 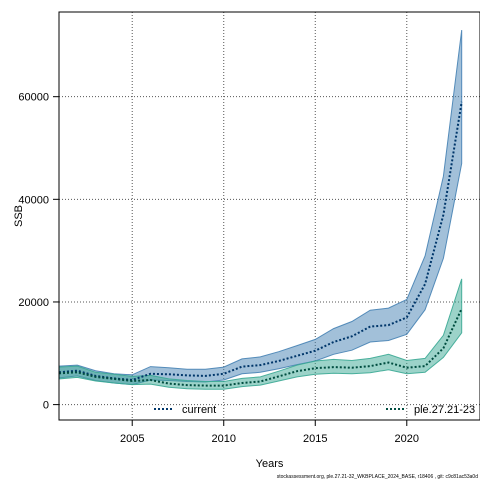 I want to click on x-tick-label: 2015, so click(x=315, y=439).